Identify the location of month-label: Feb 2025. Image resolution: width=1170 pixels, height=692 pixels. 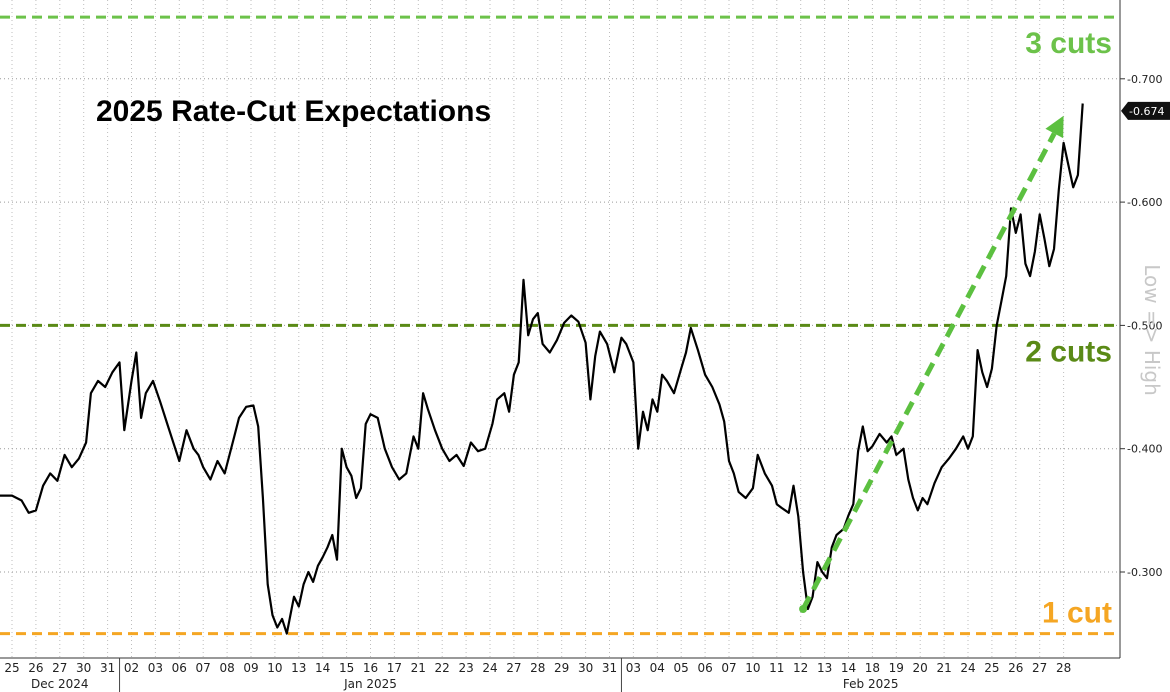
(871, 684).